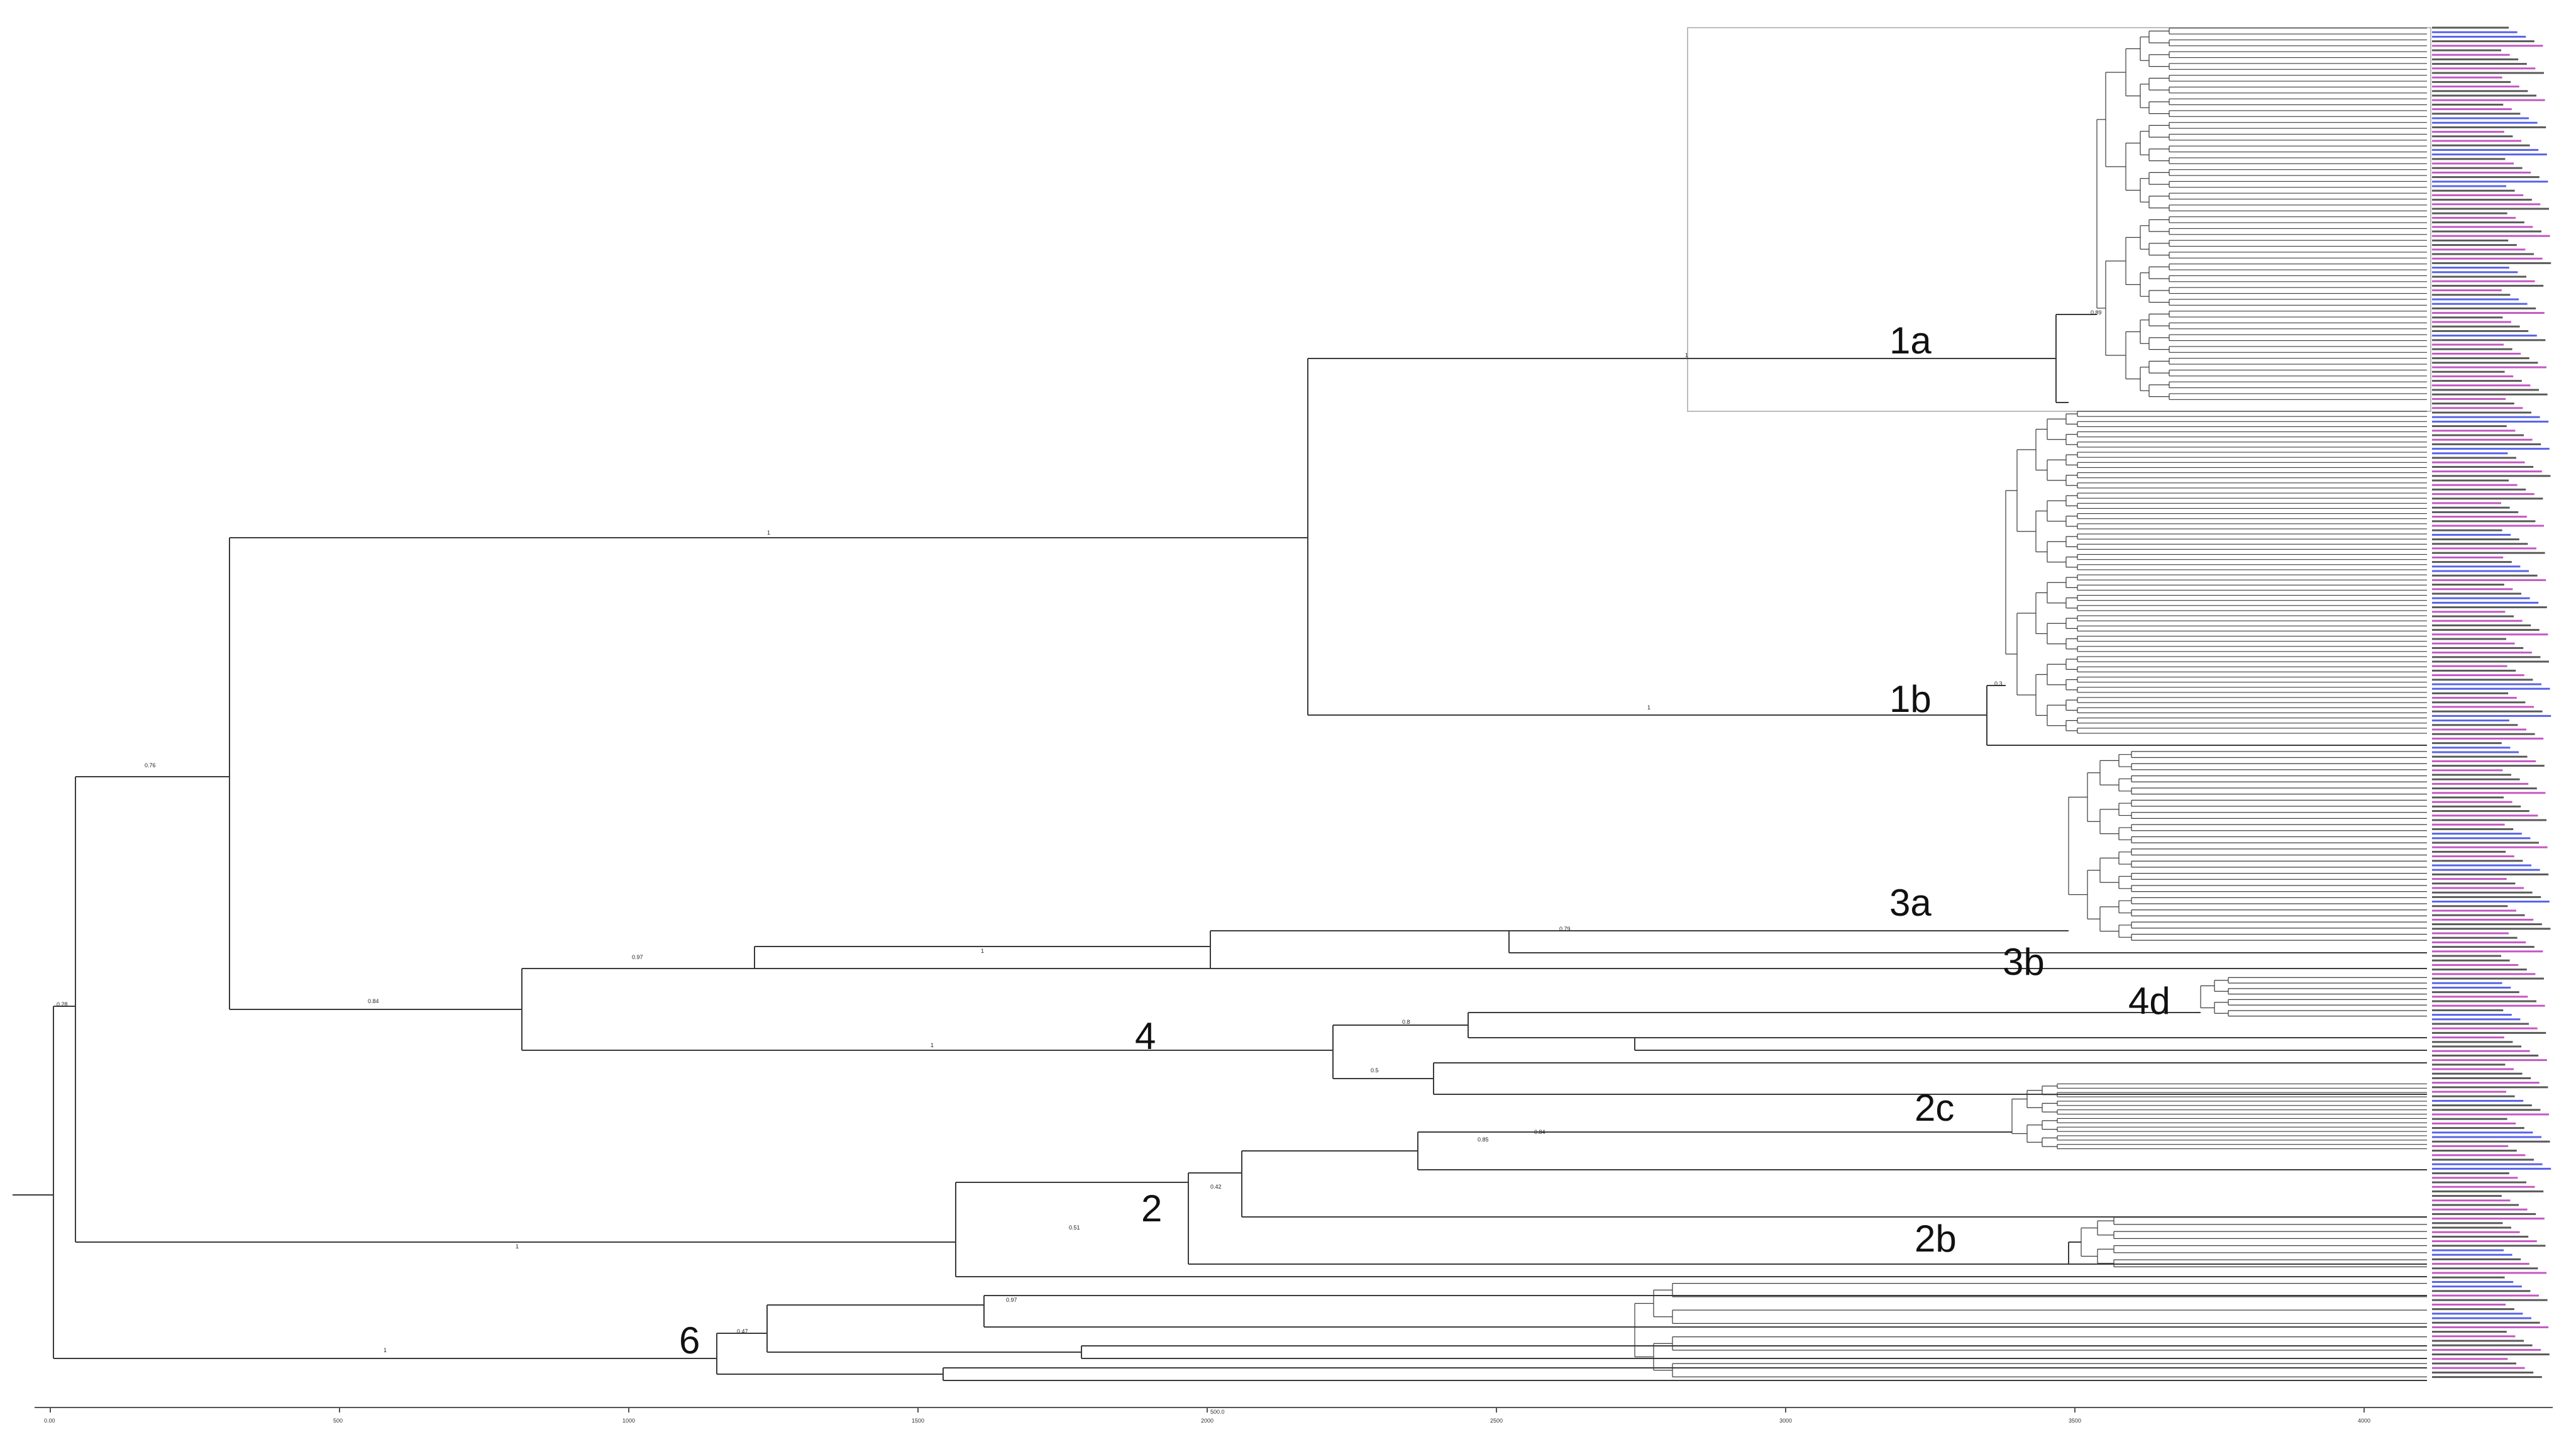 The width and height of the screenshot is (2576, 1449). What do you see at coordinates (1910, 699) in the screenshot?
I see `clade-label-1b: 1b` at bounding box center [1910, 699].